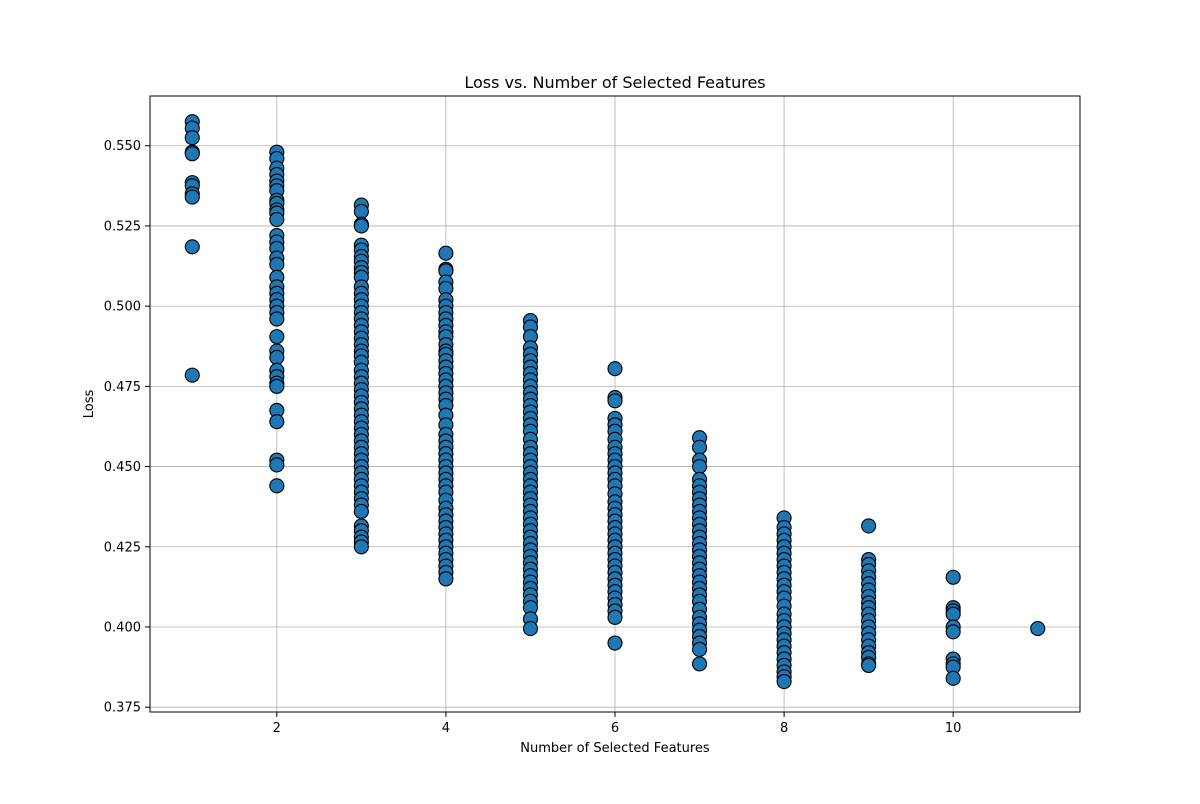 The height and width of the screenshot is (804, 1200). Describe the element at coordinates (122, 627) in the screenshot. I see `y-tick-label: 0.400` at that location.